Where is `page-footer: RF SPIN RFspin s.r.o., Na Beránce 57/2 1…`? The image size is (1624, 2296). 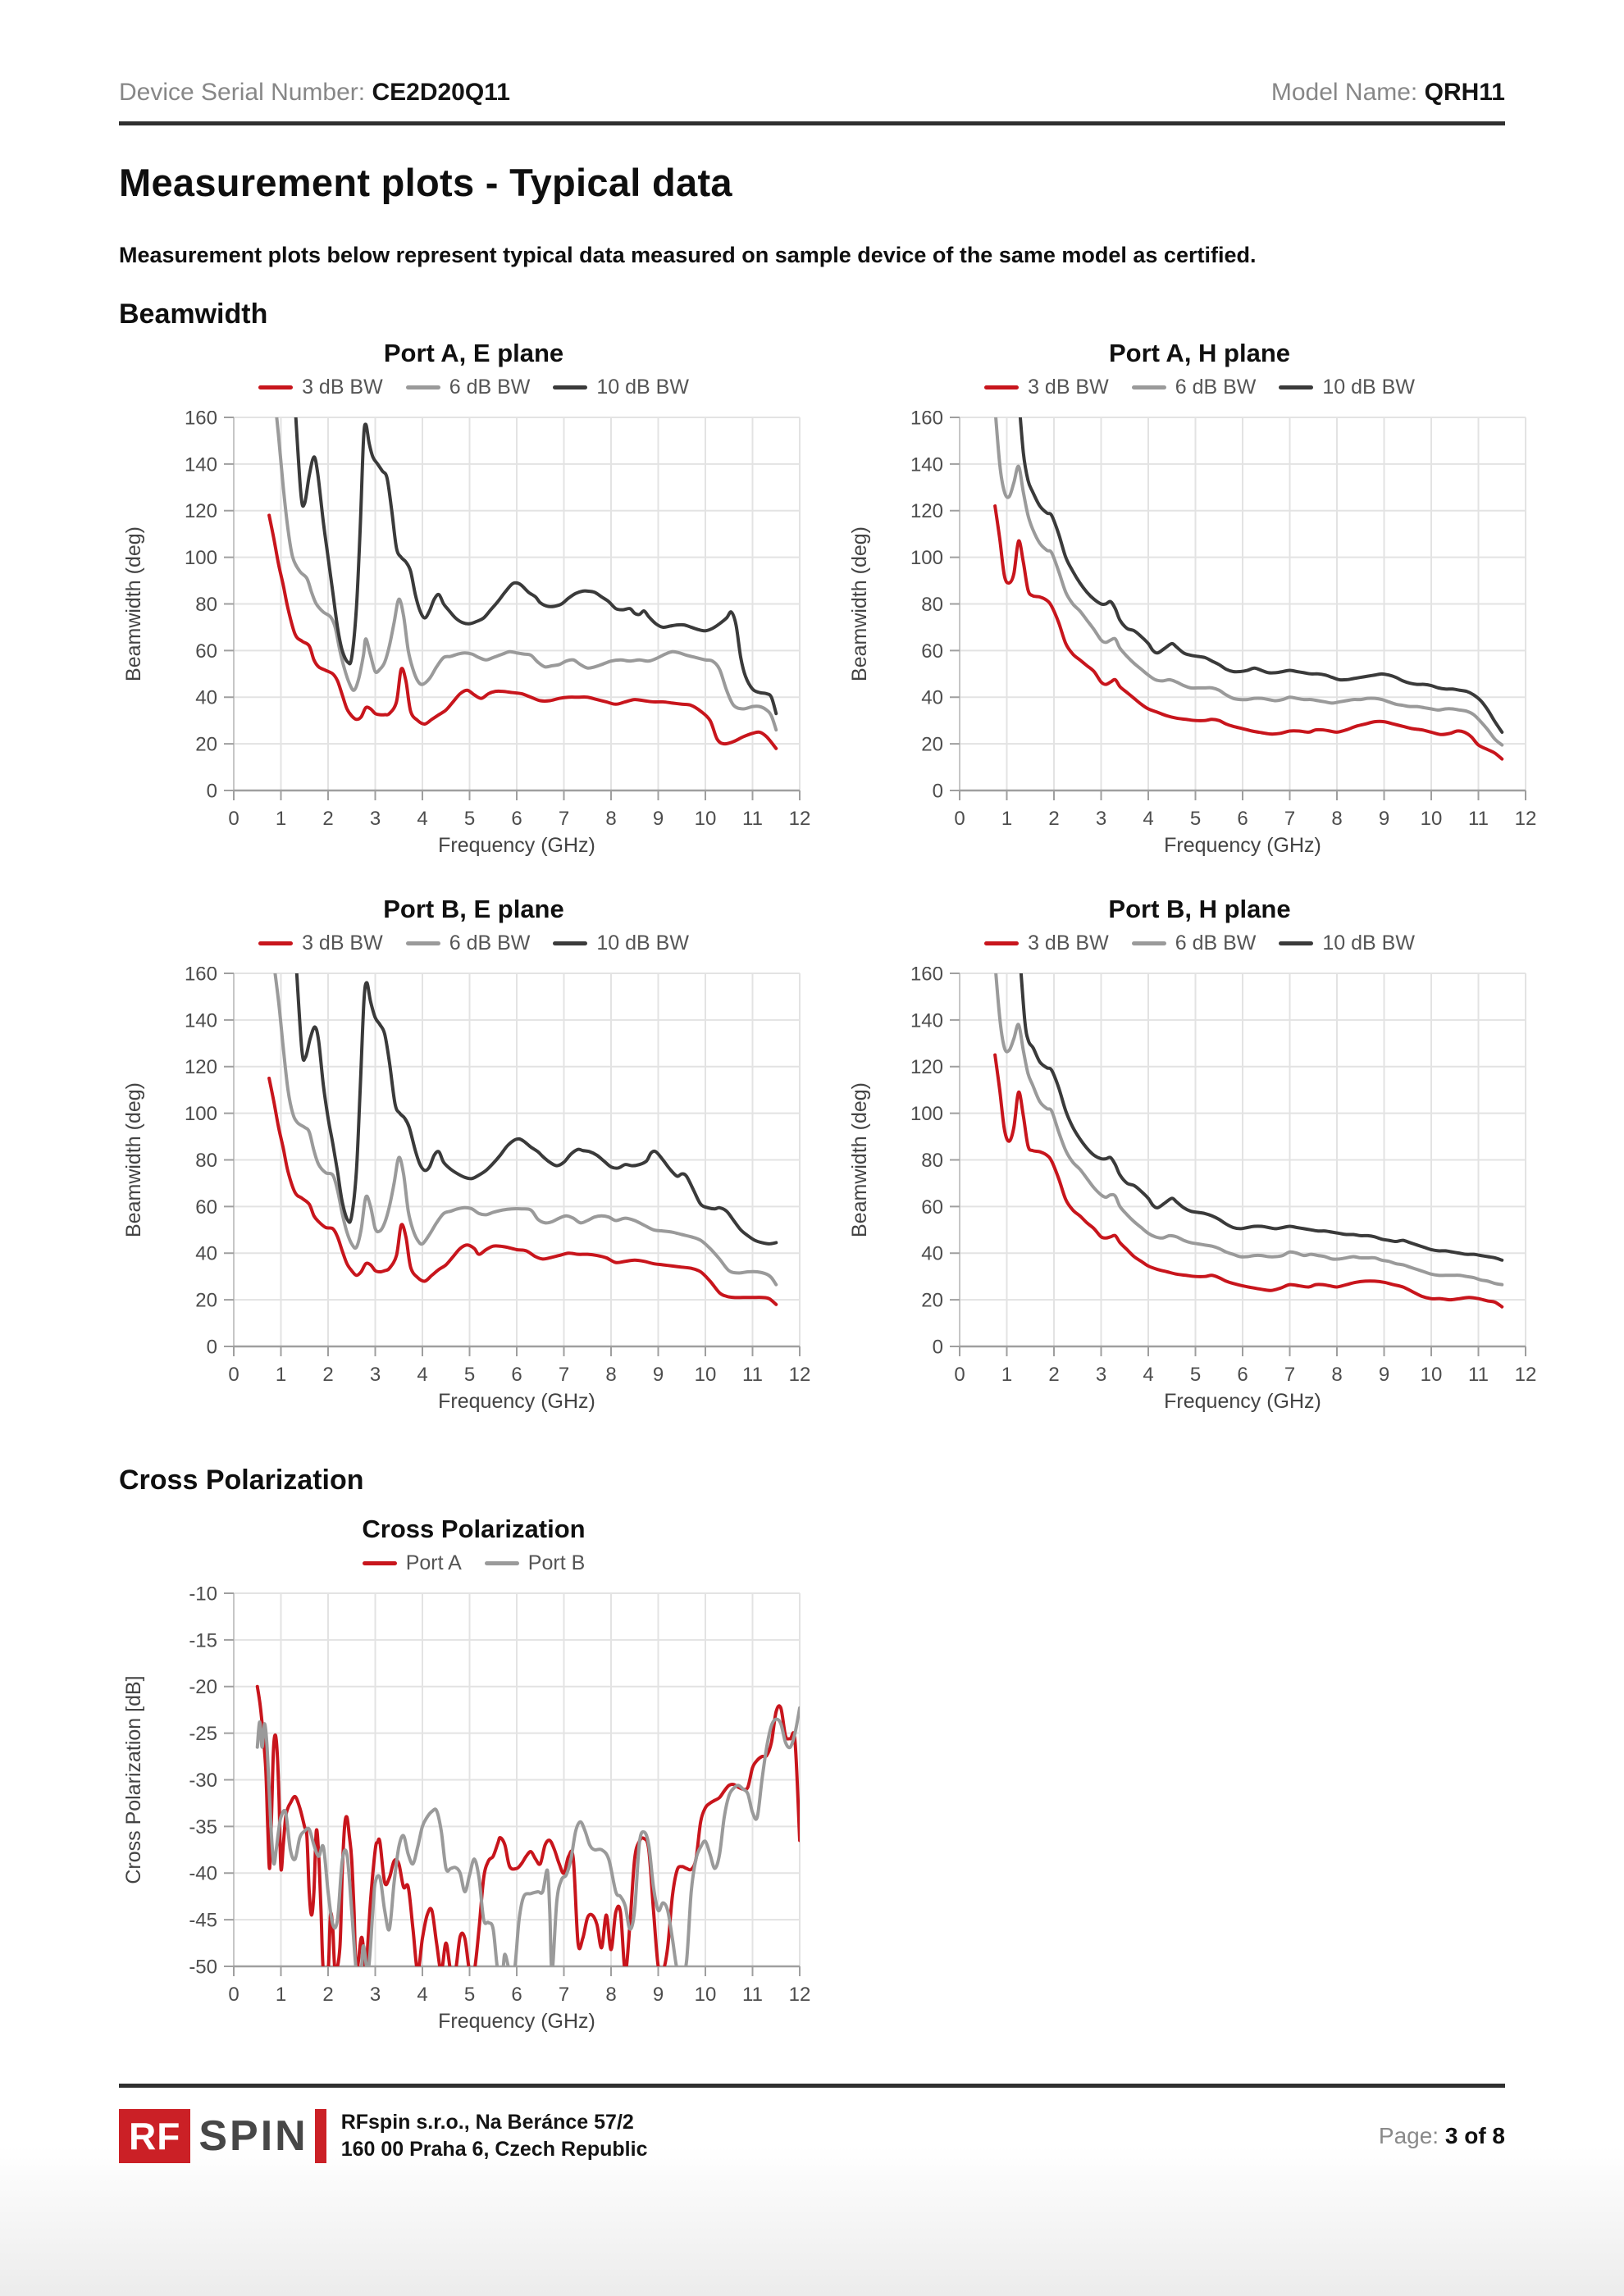
page-footer: RF SPIN RFspin s.r.o., Na Beránce 57/2 1… is located at coordinates (812, 2123).